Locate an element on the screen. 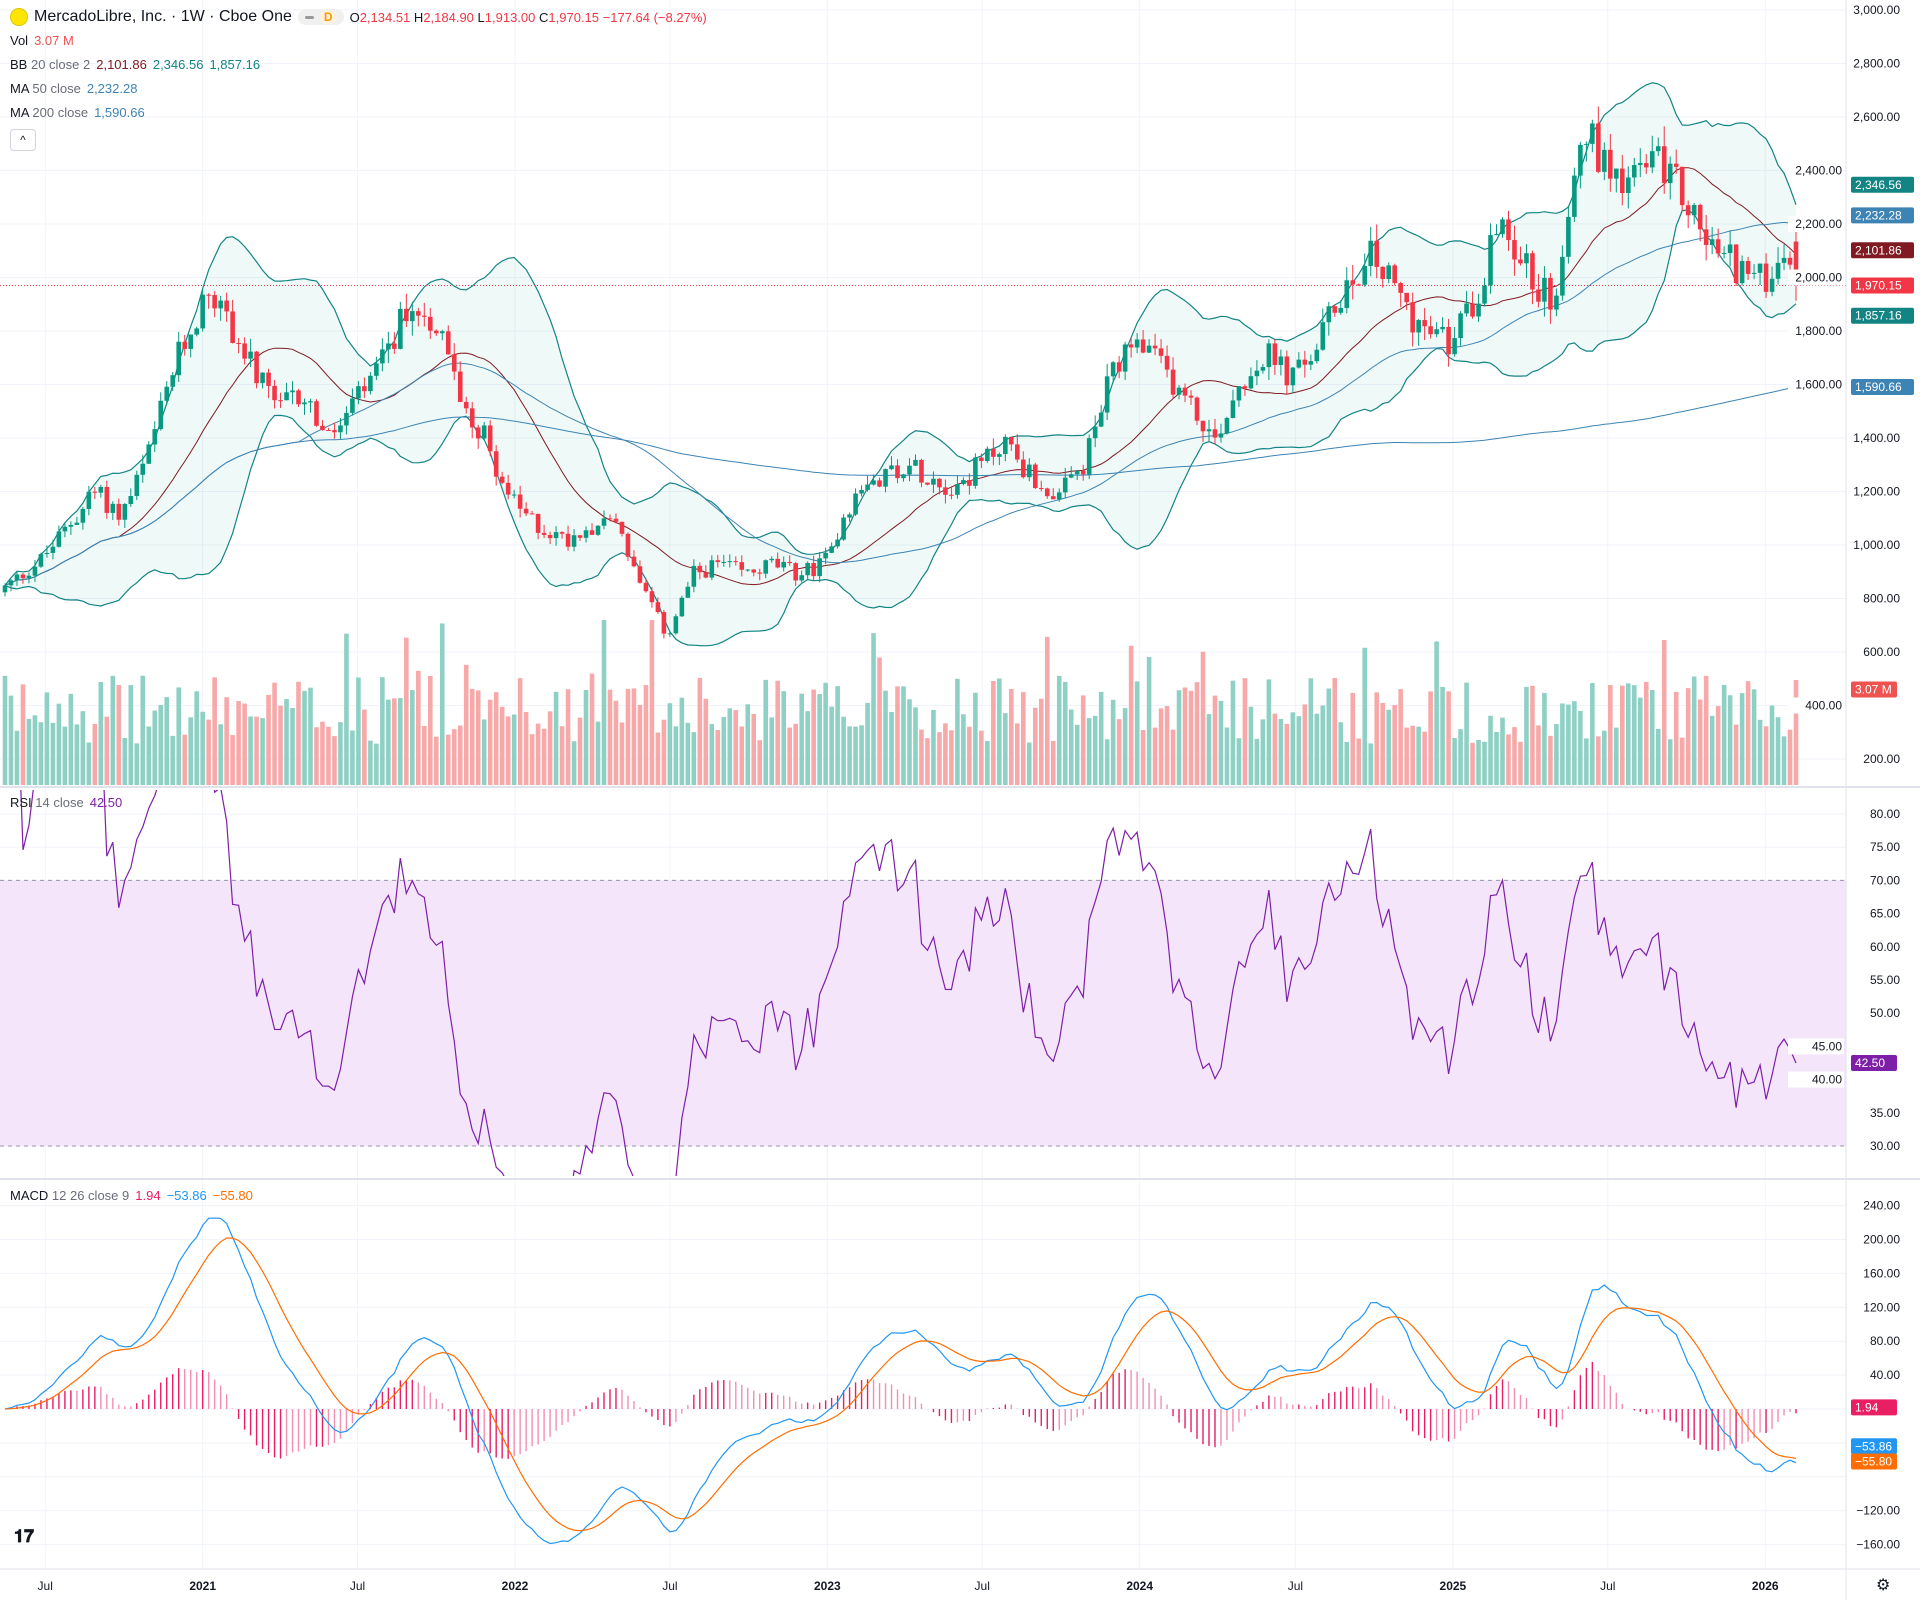 The height and width of the screenshot is (1600, 1920). ma200-legend: MA 200 close 1,590.66 is located at coordinates (77, 112).